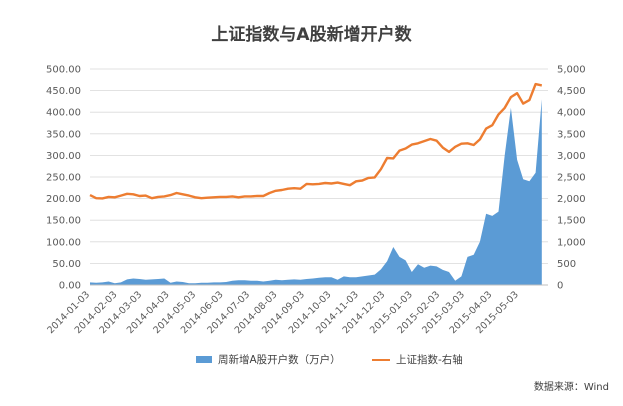 The height and width of the screenshot is (406, 623). What do you see at coordinates (571, 178) in the screenshot?
I see `right-y-tick-label: 2,500` at bounding box center [571, 178].